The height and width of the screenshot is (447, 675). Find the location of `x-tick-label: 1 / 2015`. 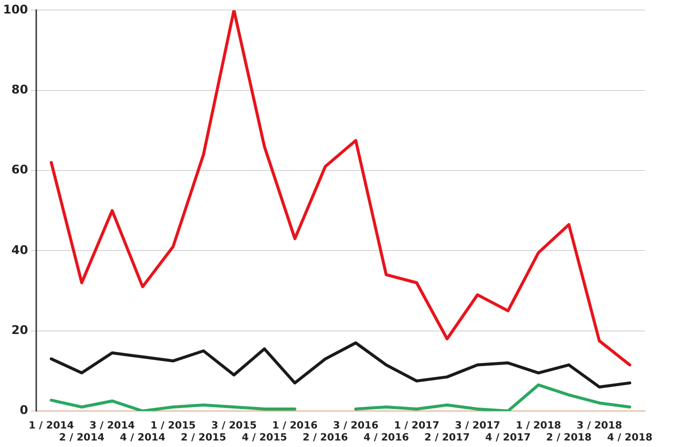

x-tick-label: 1 / 2015 is located at coordinates (173, 426).